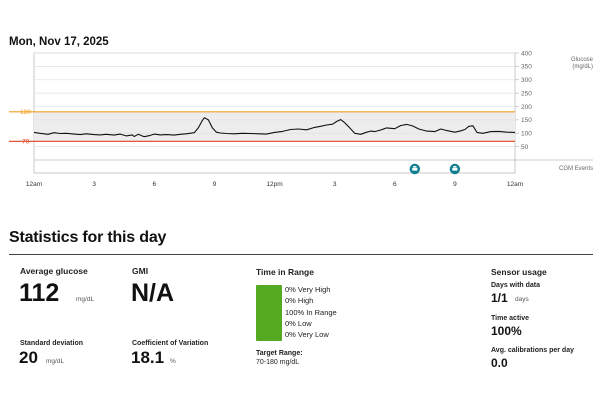 This screenshot has height=400, width=600. What do you see at coordinates (526, 107) in the screenshot?
I see `y-tick-label: 200` at bounding box center [526, 107].